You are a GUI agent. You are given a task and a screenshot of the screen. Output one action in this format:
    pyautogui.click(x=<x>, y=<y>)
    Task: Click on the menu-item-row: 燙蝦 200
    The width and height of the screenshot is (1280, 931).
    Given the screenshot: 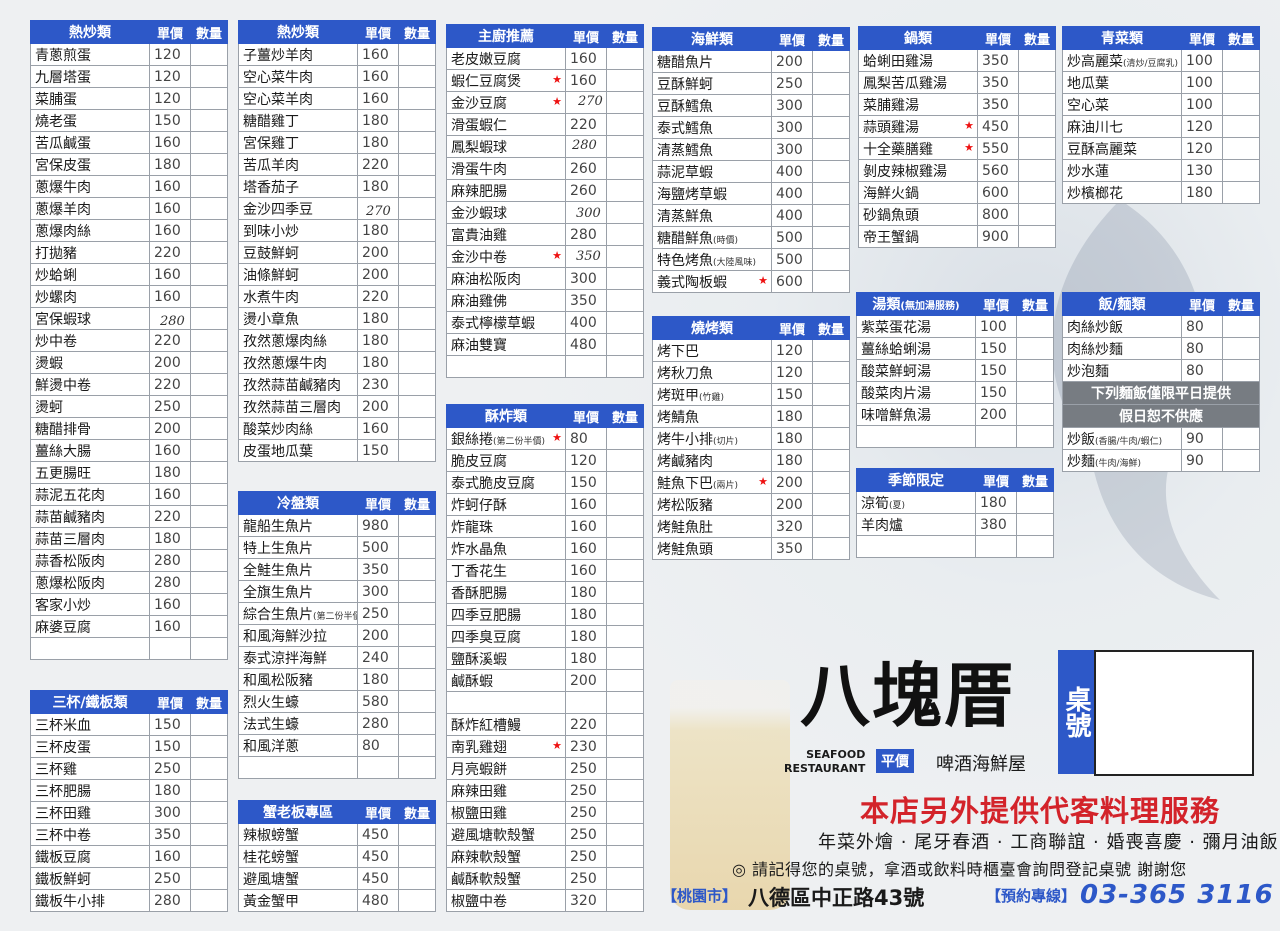 What is the action you would take?
    pyautogui.click(x=129, y=362)
    